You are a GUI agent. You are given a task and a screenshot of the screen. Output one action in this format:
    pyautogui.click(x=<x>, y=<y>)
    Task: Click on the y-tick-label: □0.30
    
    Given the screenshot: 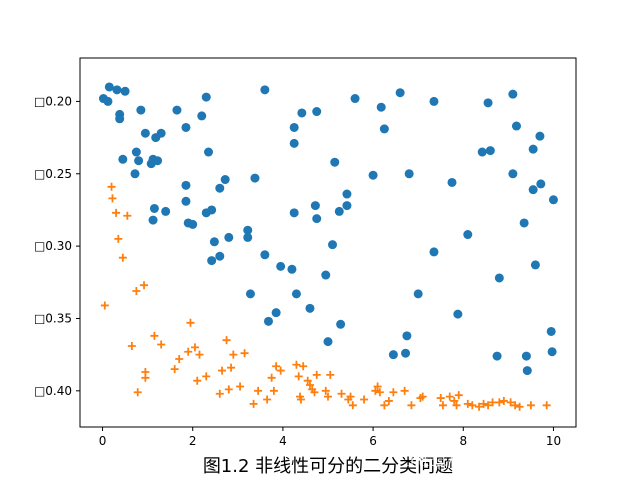 What is the action you would take?
    pyautogui.click(x=53, y=246)
    